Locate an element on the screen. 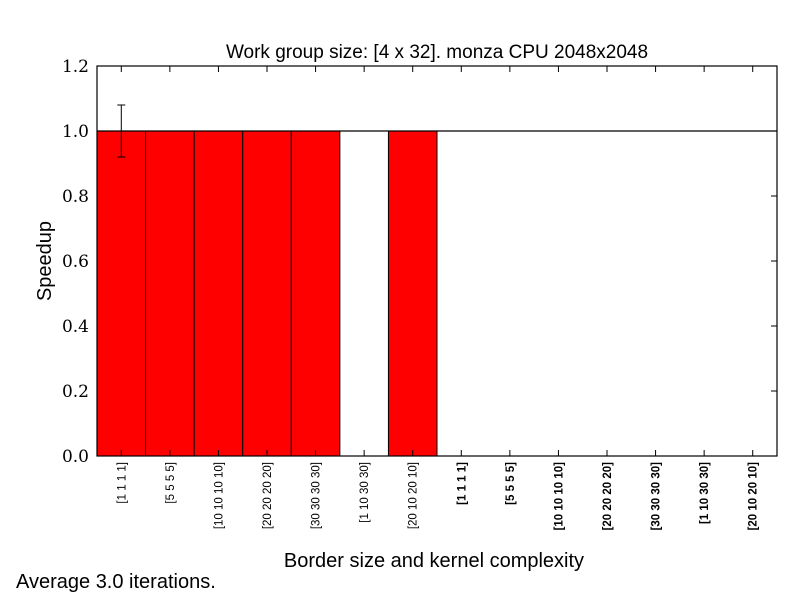 The image size is (800, 600). y-tick-label: 0.4 is located at coordinates (75, 327).